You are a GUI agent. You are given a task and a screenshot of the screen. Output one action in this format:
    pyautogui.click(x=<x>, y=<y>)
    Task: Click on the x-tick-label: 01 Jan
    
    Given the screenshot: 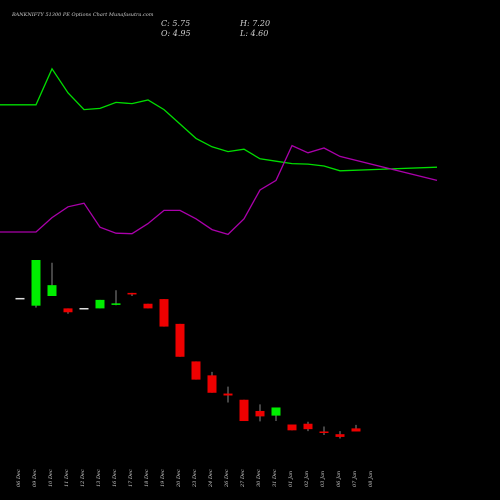 What is the action you would take?
    pyautogui.click(x=291, y=479)
    